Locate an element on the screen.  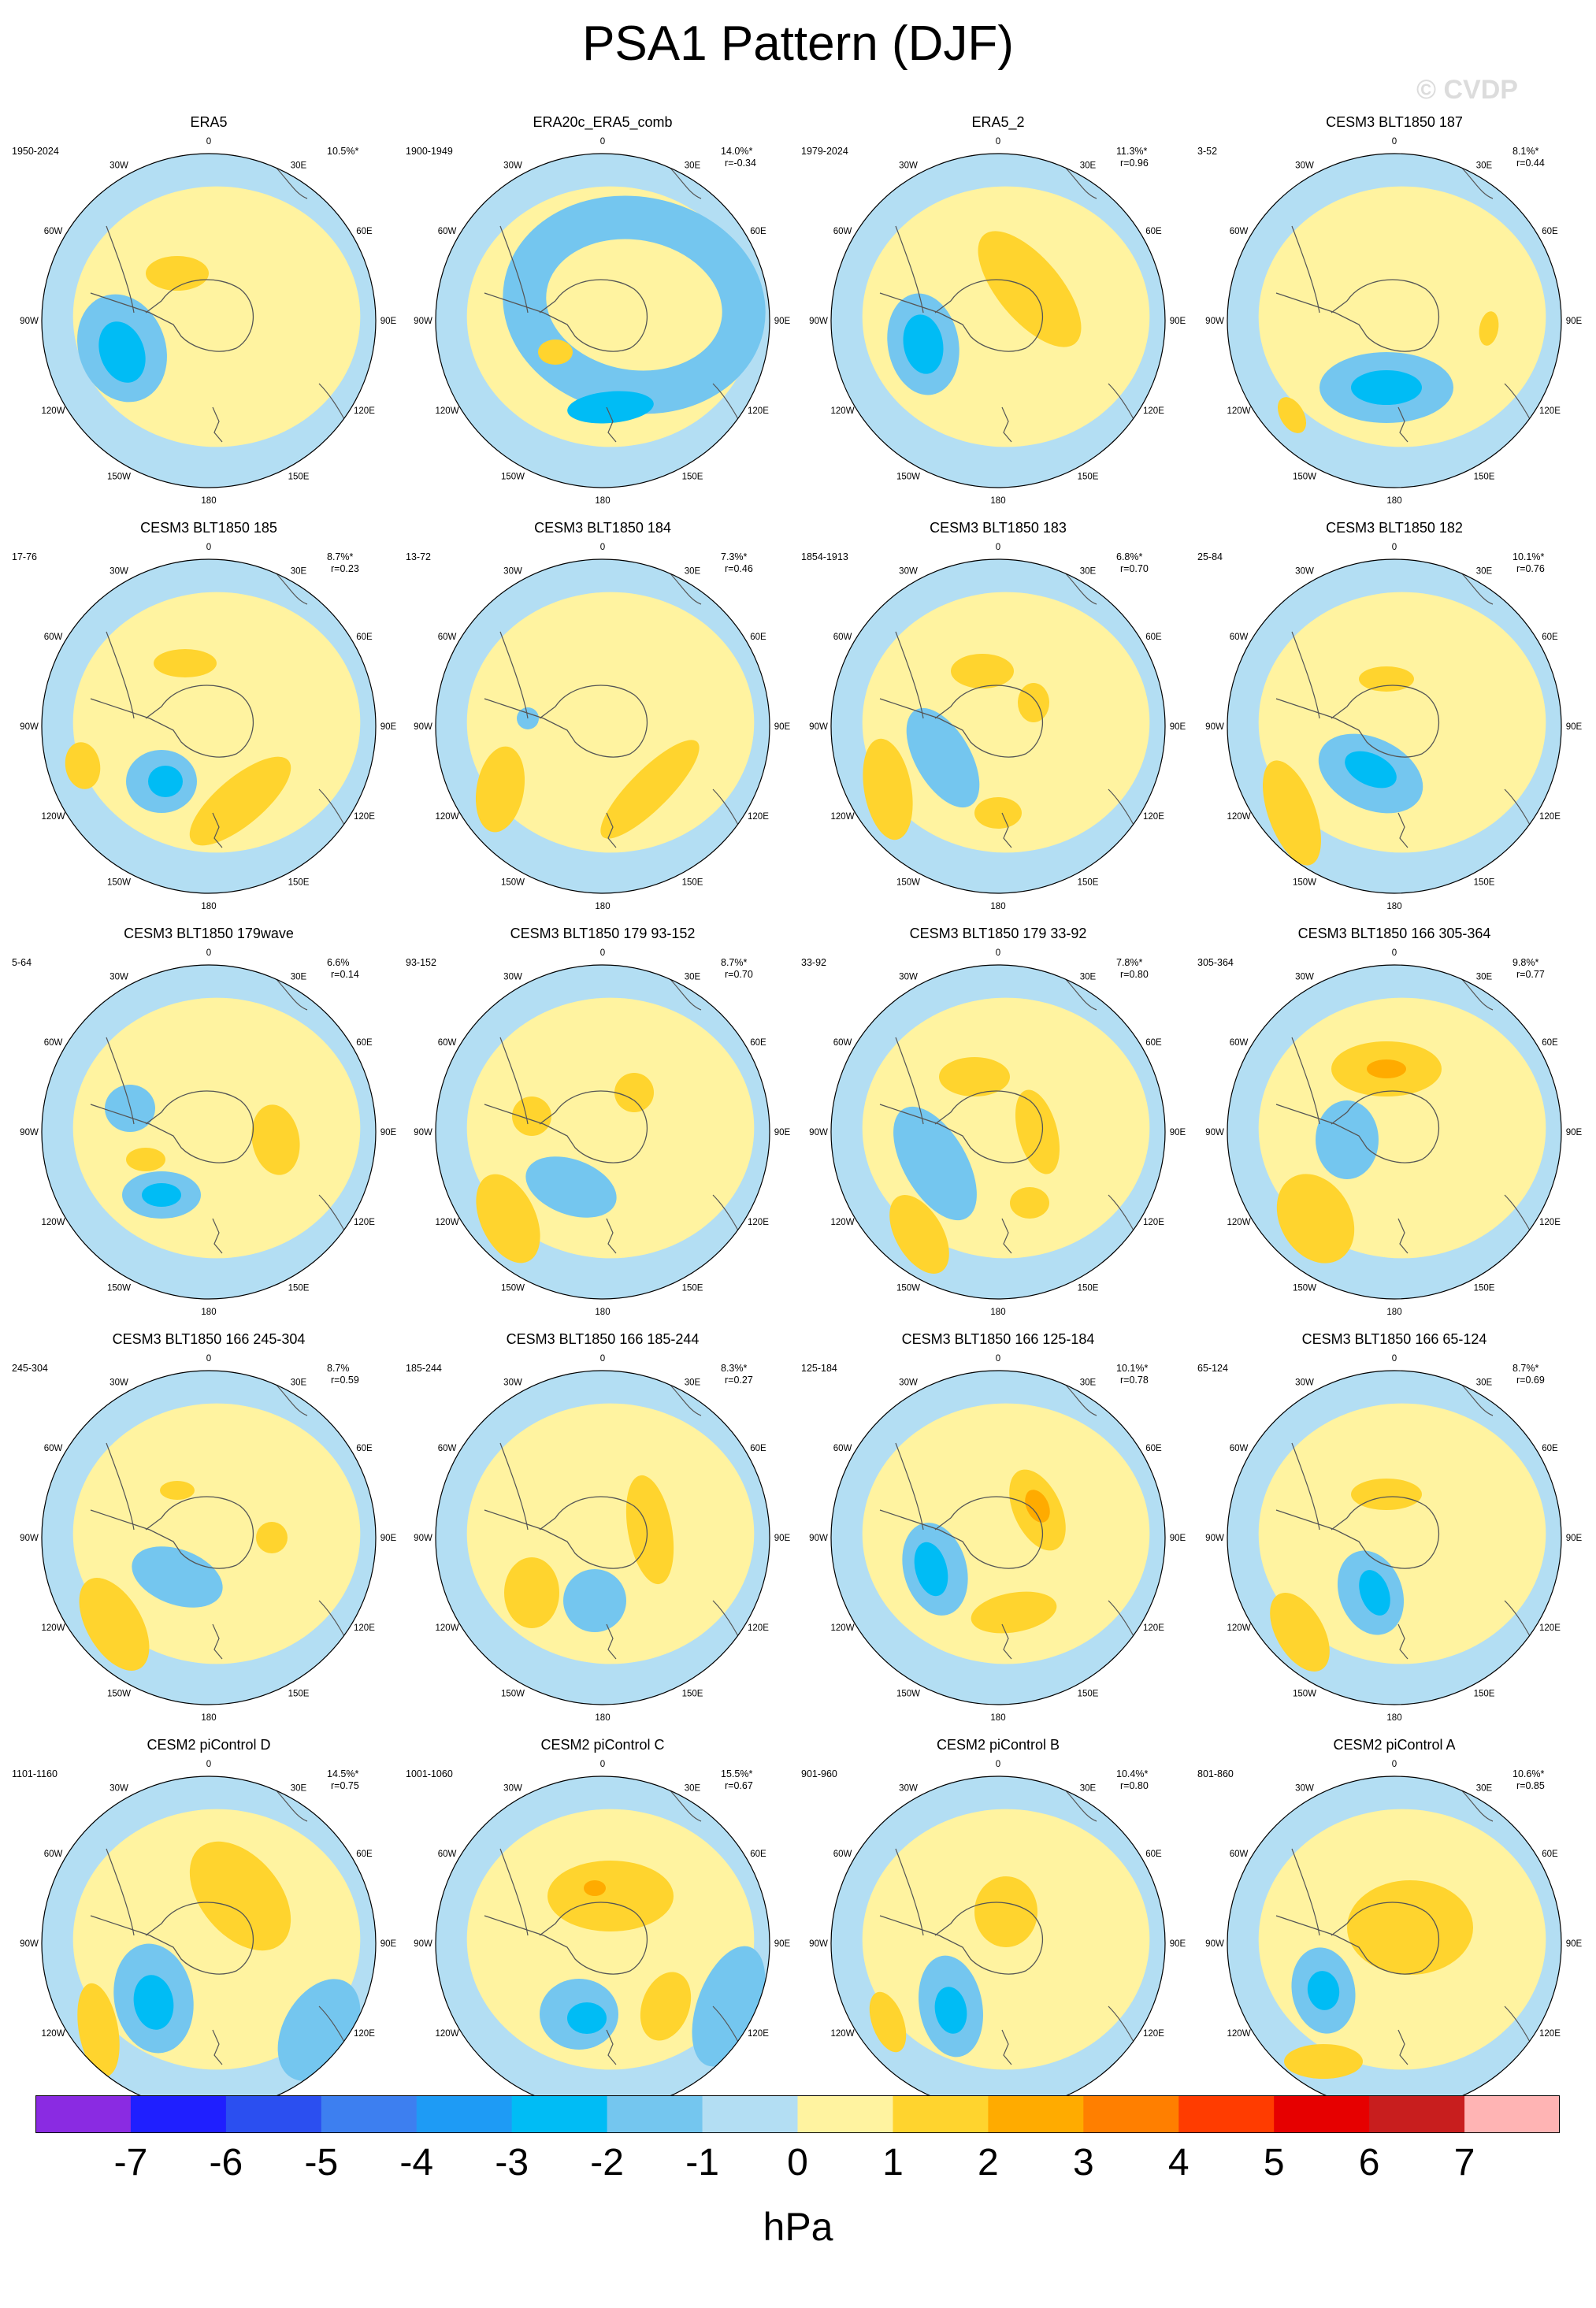
panel-years: 901-960 is located at coordinates (819, 1773).